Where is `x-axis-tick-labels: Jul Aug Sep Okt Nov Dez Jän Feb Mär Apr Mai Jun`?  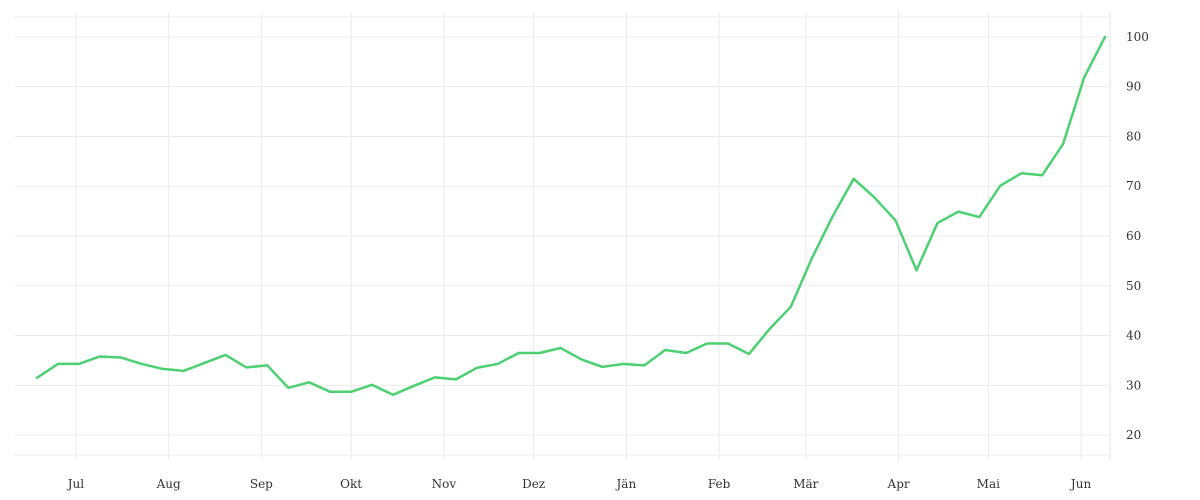 x-axis-tick-labels: Jul Aug Sep Okt Nov Dez Jän Feb Mär Apr Mai Jun is located at coordinates (579, 484).